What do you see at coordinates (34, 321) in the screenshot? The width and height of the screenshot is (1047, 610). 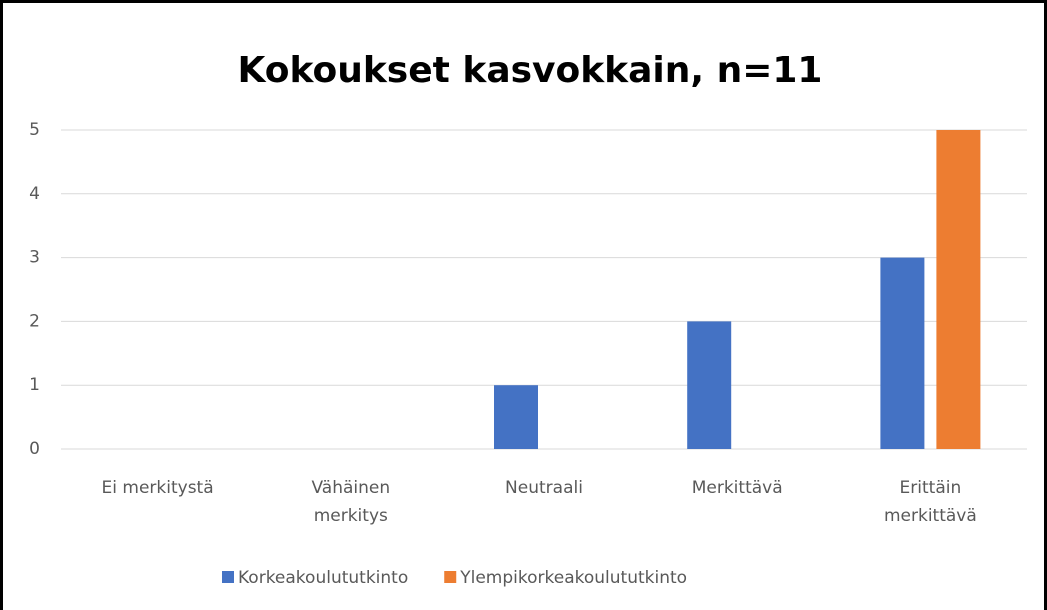 I see `y-tick-label: 2` at bounding box center [34, 321].